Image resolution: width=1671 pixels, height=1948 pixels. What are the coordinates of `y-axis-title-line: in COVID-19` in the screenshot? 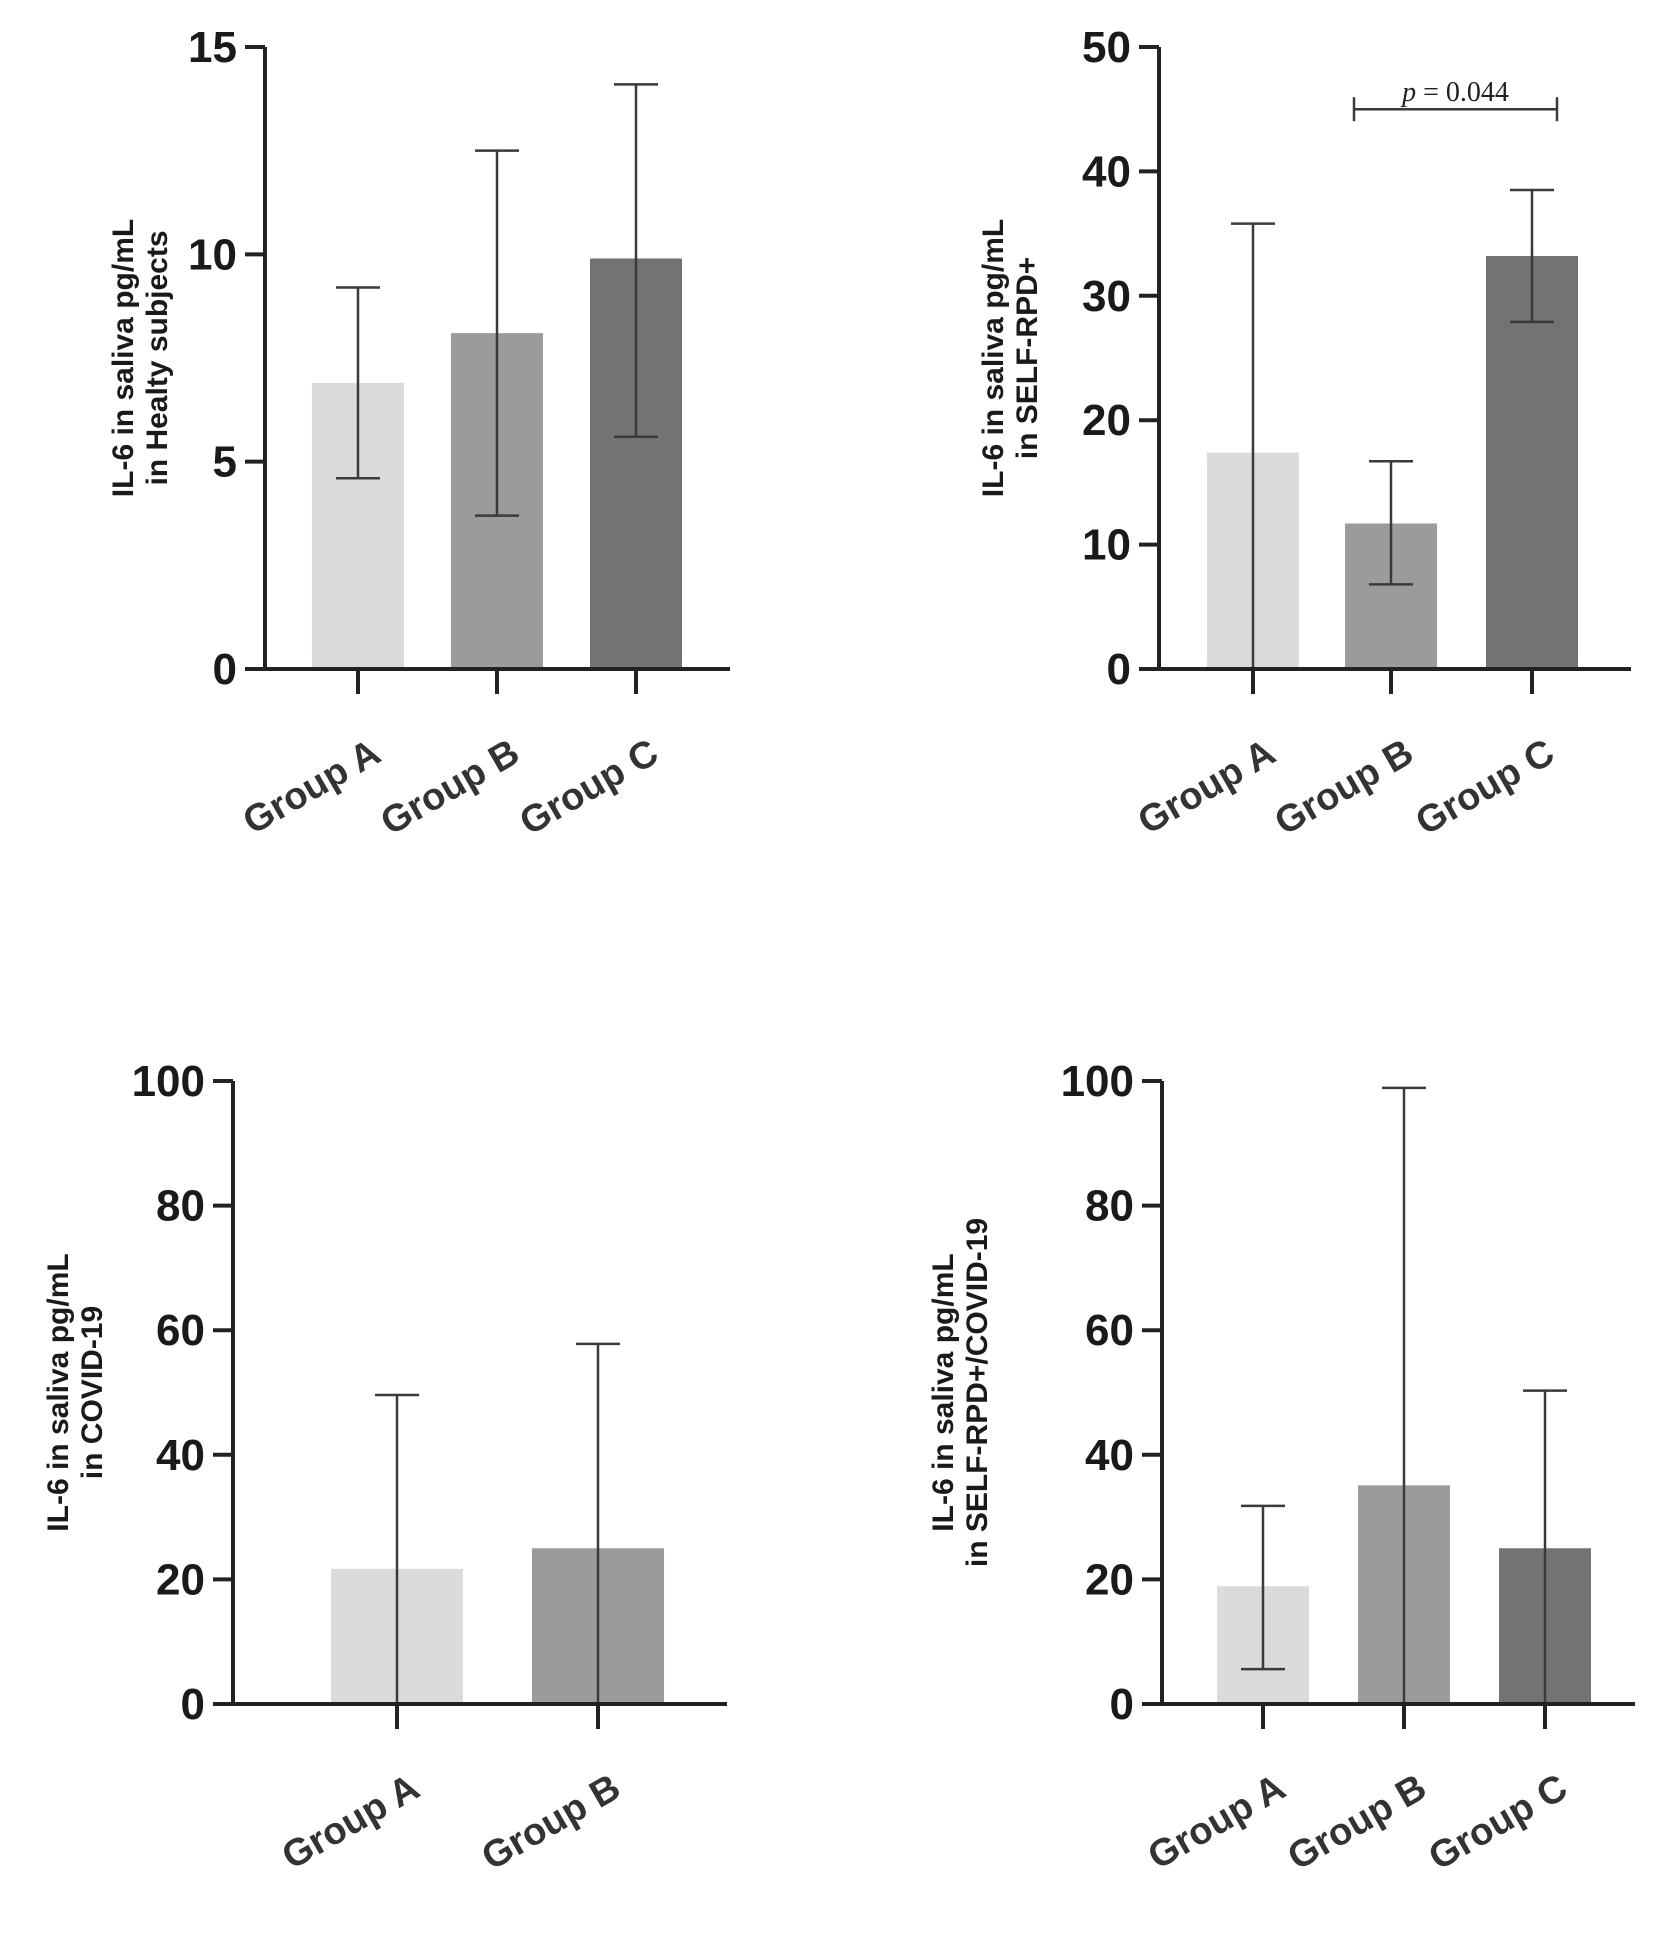 It's located at (92, 1392).